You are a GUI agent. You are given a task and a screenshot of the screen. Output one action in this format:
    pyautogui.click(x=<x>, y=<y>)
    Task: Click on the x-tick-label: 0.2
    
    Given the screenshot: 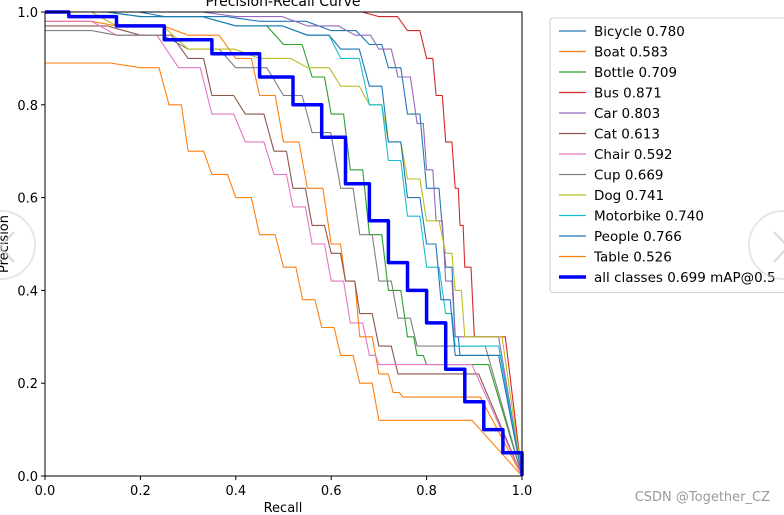 What is the action you would take?
    pyautogui.click(x=140, y=491)
    